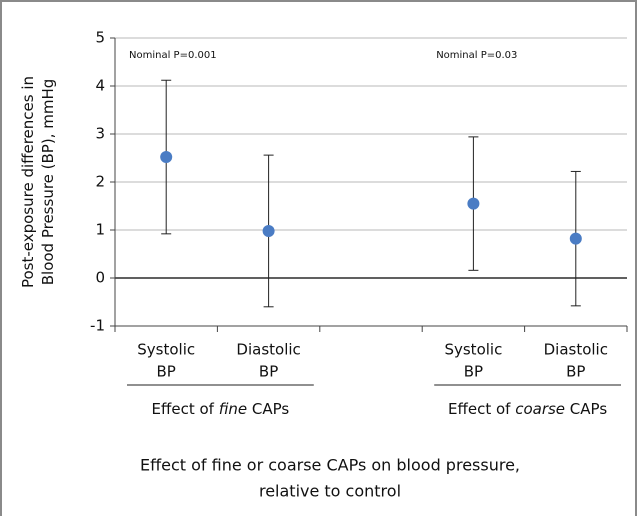  Describe the element at coordinates (540, 409) in the screenshot. I see `group-label-part: coarse` at that location.